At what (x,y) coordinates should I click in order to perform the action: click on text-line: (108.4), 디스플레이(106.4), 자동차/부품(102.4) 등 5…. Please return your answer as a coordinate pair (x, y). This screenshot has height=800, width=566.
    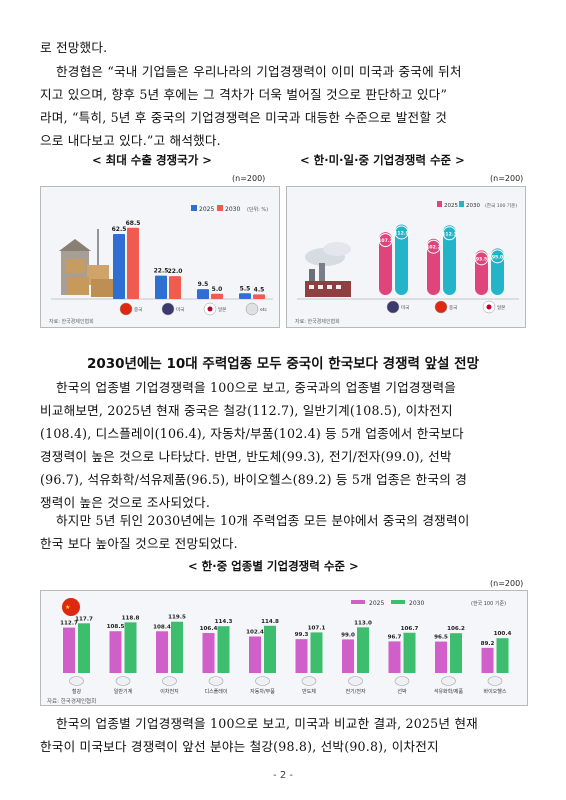
    Looking at the image, I should click on (252, 433).